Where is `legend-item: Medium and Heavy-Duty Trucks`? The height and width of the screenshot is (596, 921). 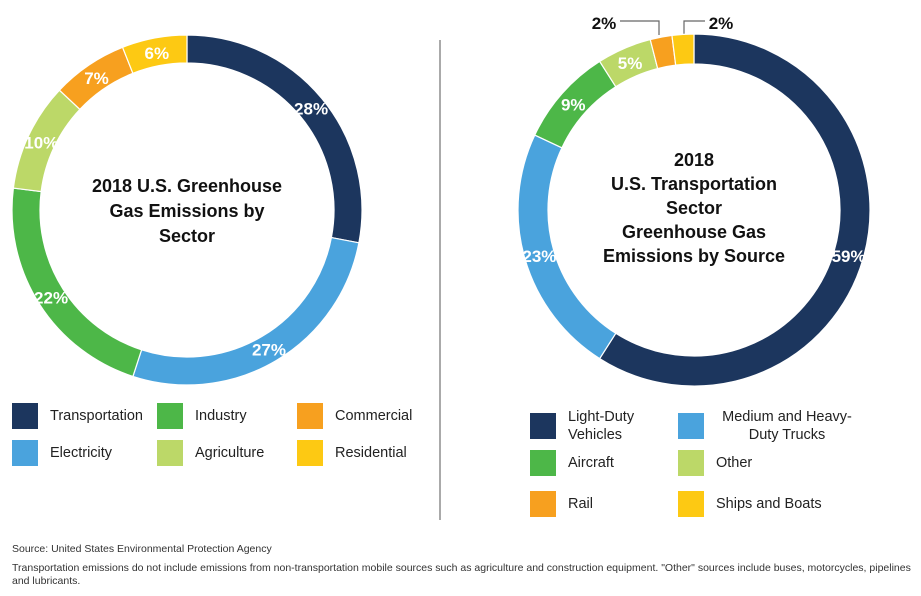
legend-item: Medium and Heavy-Duty Trucks is located at coordinates (768, 426).